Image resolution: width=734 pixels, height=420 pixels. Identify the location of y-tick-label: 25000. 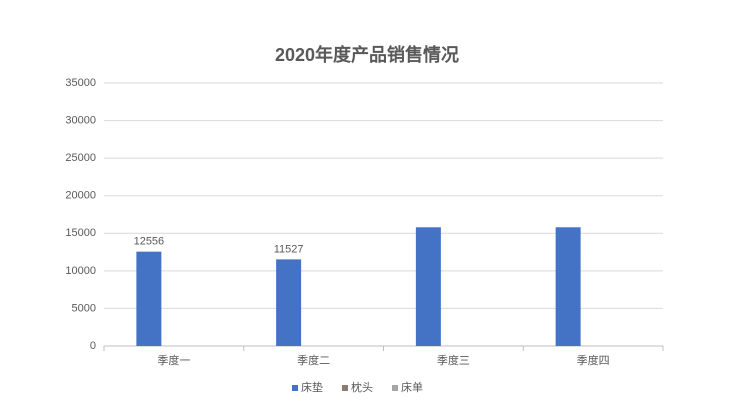
(80, 158).